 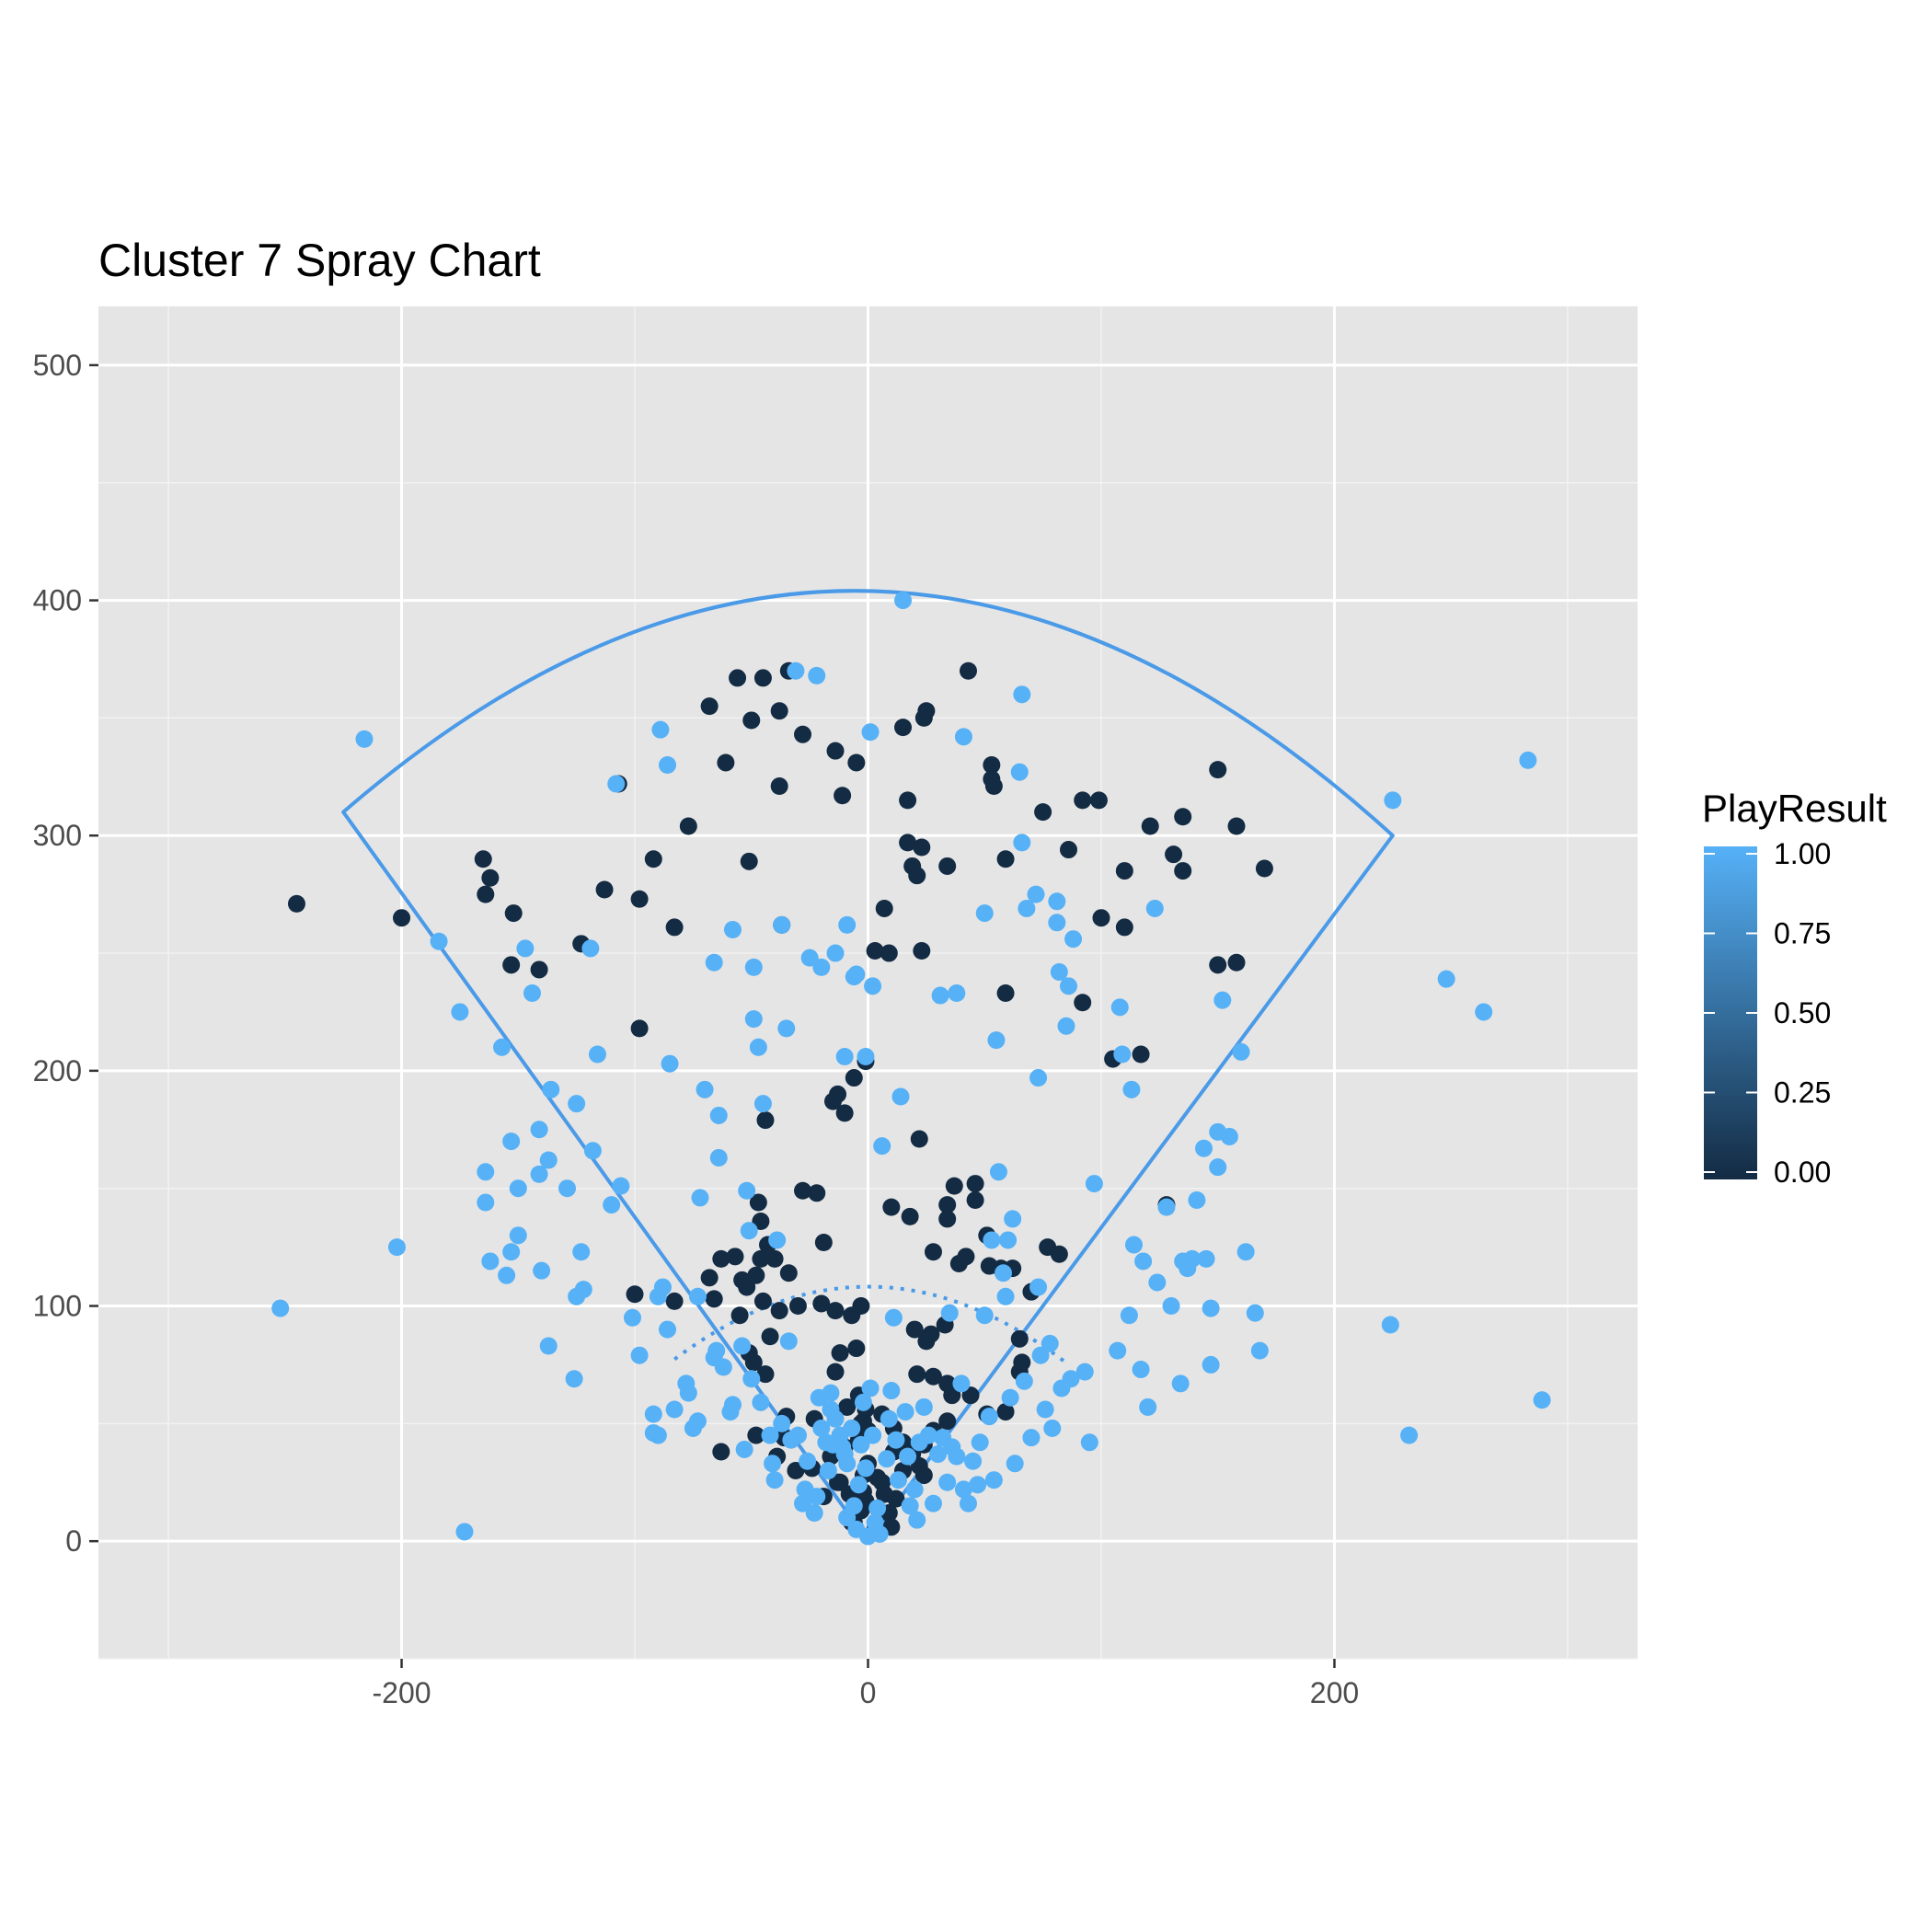 What do you see at coordinates (1802, 1172) in the screenshot?
I see `colorbar-label: 0.00` at bounding box center [1802, 1172].